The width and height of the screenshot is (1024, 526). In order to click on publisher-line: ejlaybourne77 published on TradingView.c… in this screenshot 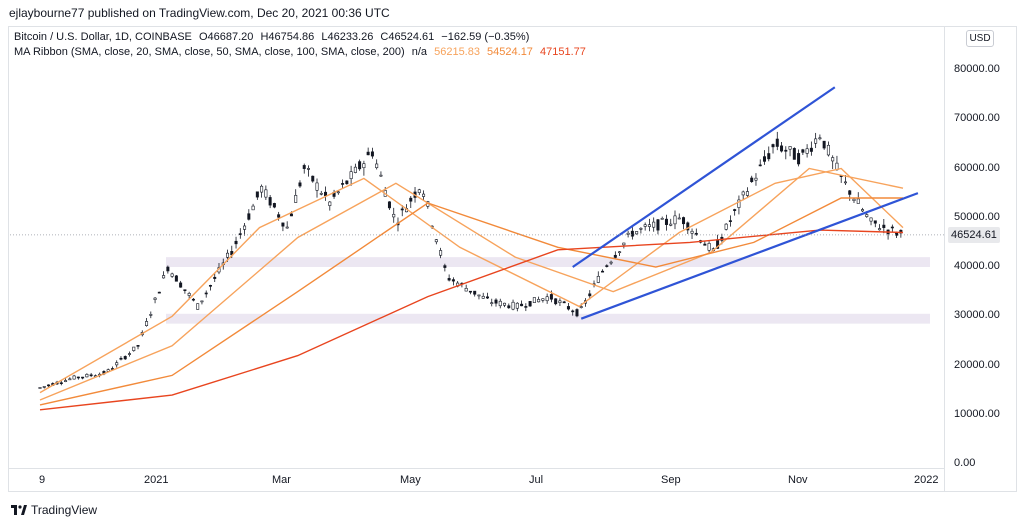, I will do `click(199, 13)`.